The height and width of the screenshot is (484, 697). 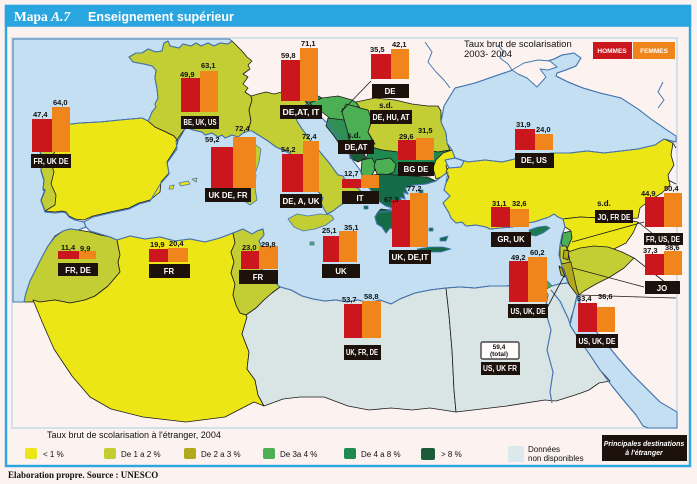 What do you see at coordinates (161, 17) in the screenshot?
I see `svg-text: Enseignement supérieur` at bounding box center [161, 17].